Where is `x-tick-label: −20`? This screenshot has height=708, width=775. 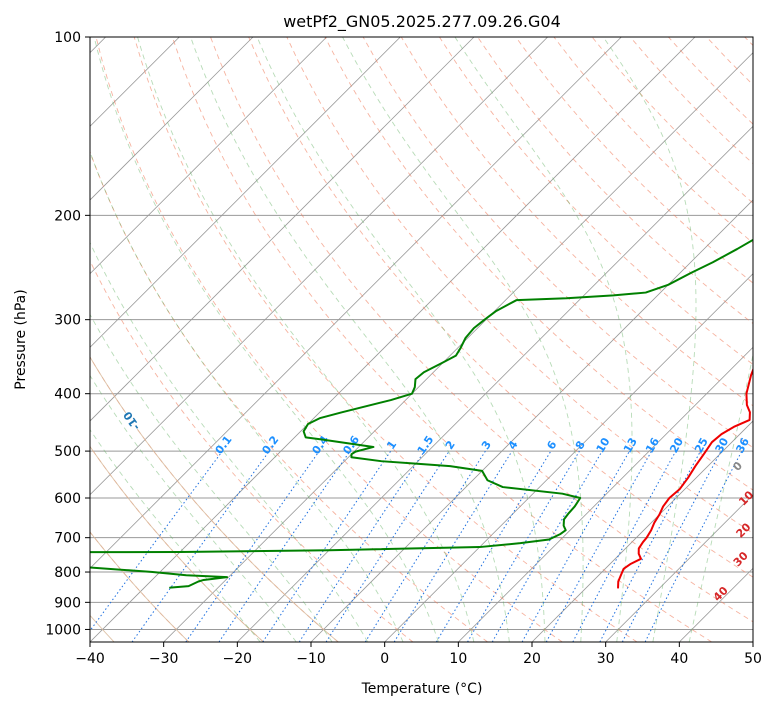
x-tick-label: −20 is located at coordinates (238, 659).